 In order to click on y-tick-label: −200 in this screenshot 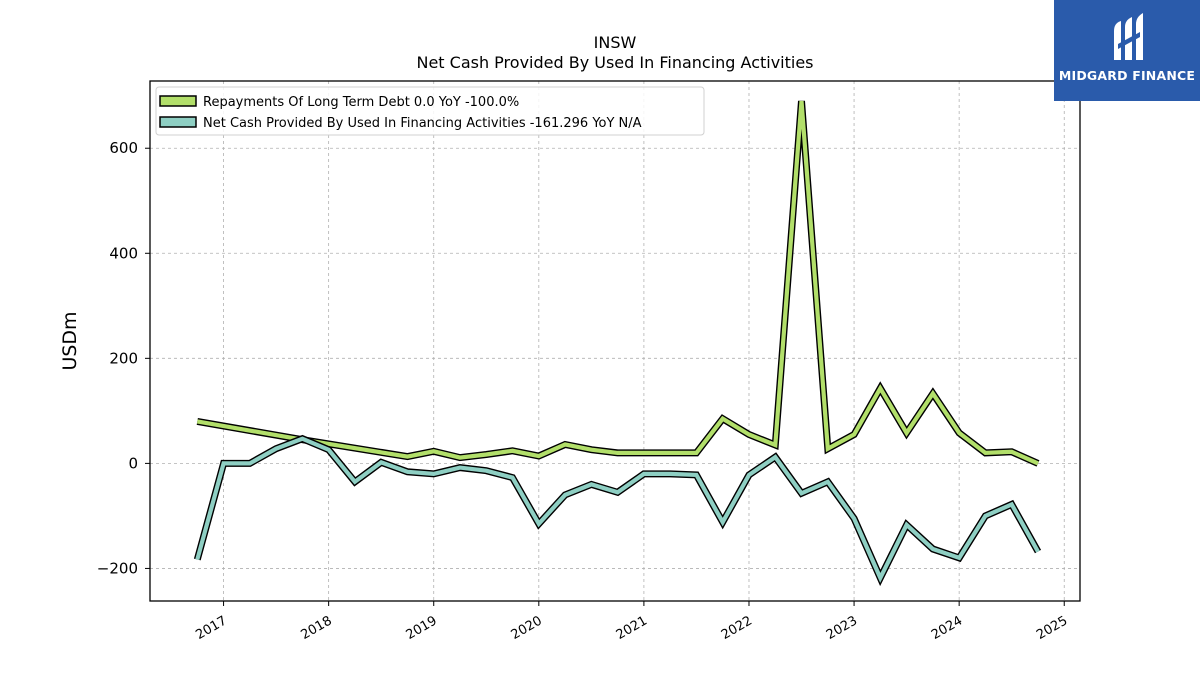, I will do `click(117, 568)`.